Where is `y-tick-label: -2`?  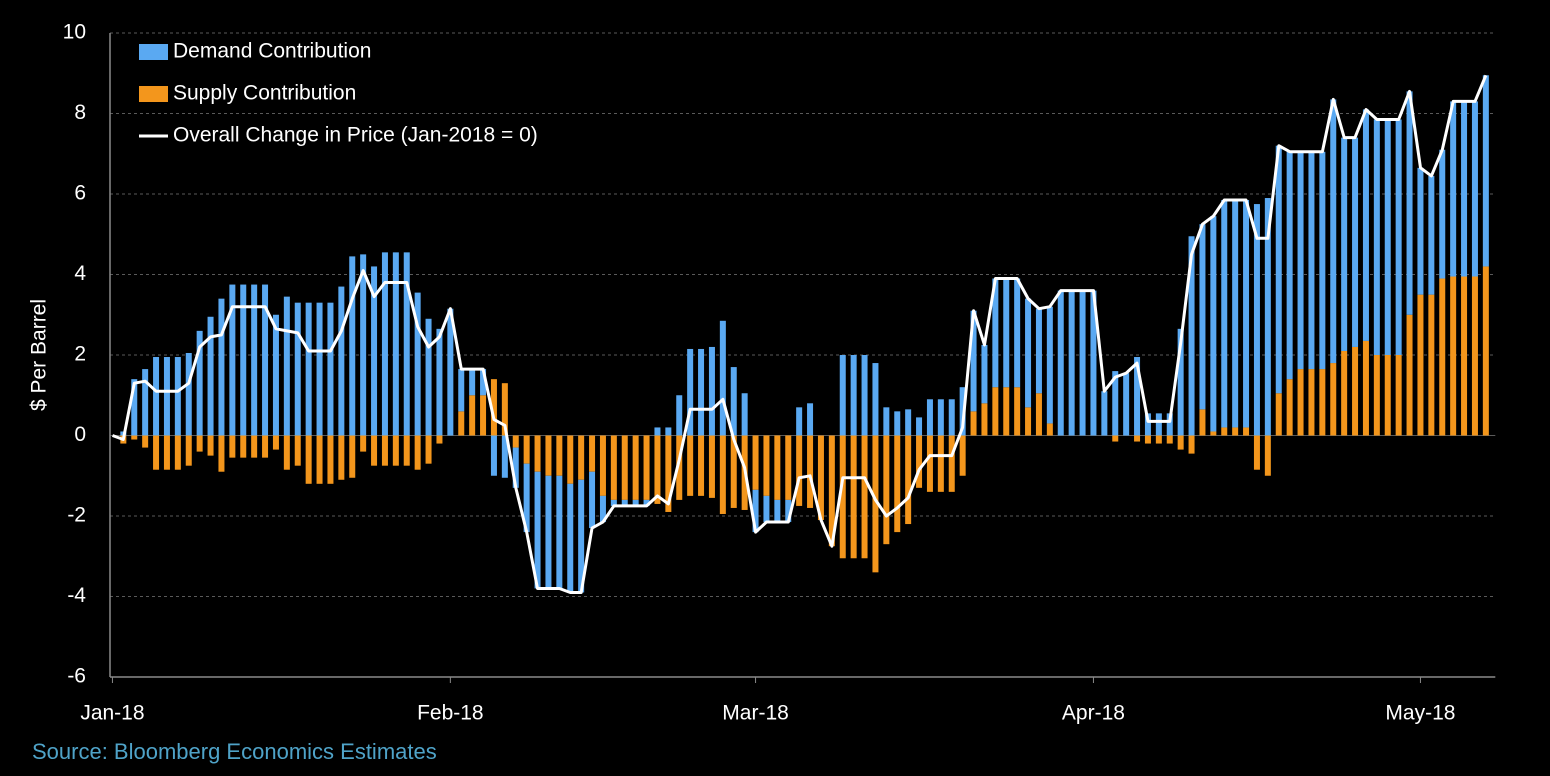 y-tick-label: -2 is located at coordinates (76, 515).